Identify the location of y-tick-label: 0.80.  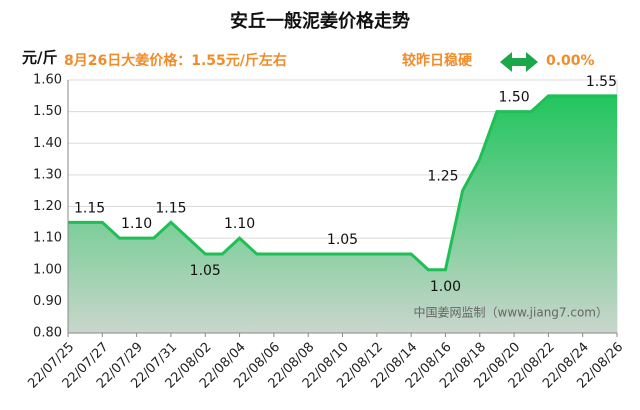
(47, 333).